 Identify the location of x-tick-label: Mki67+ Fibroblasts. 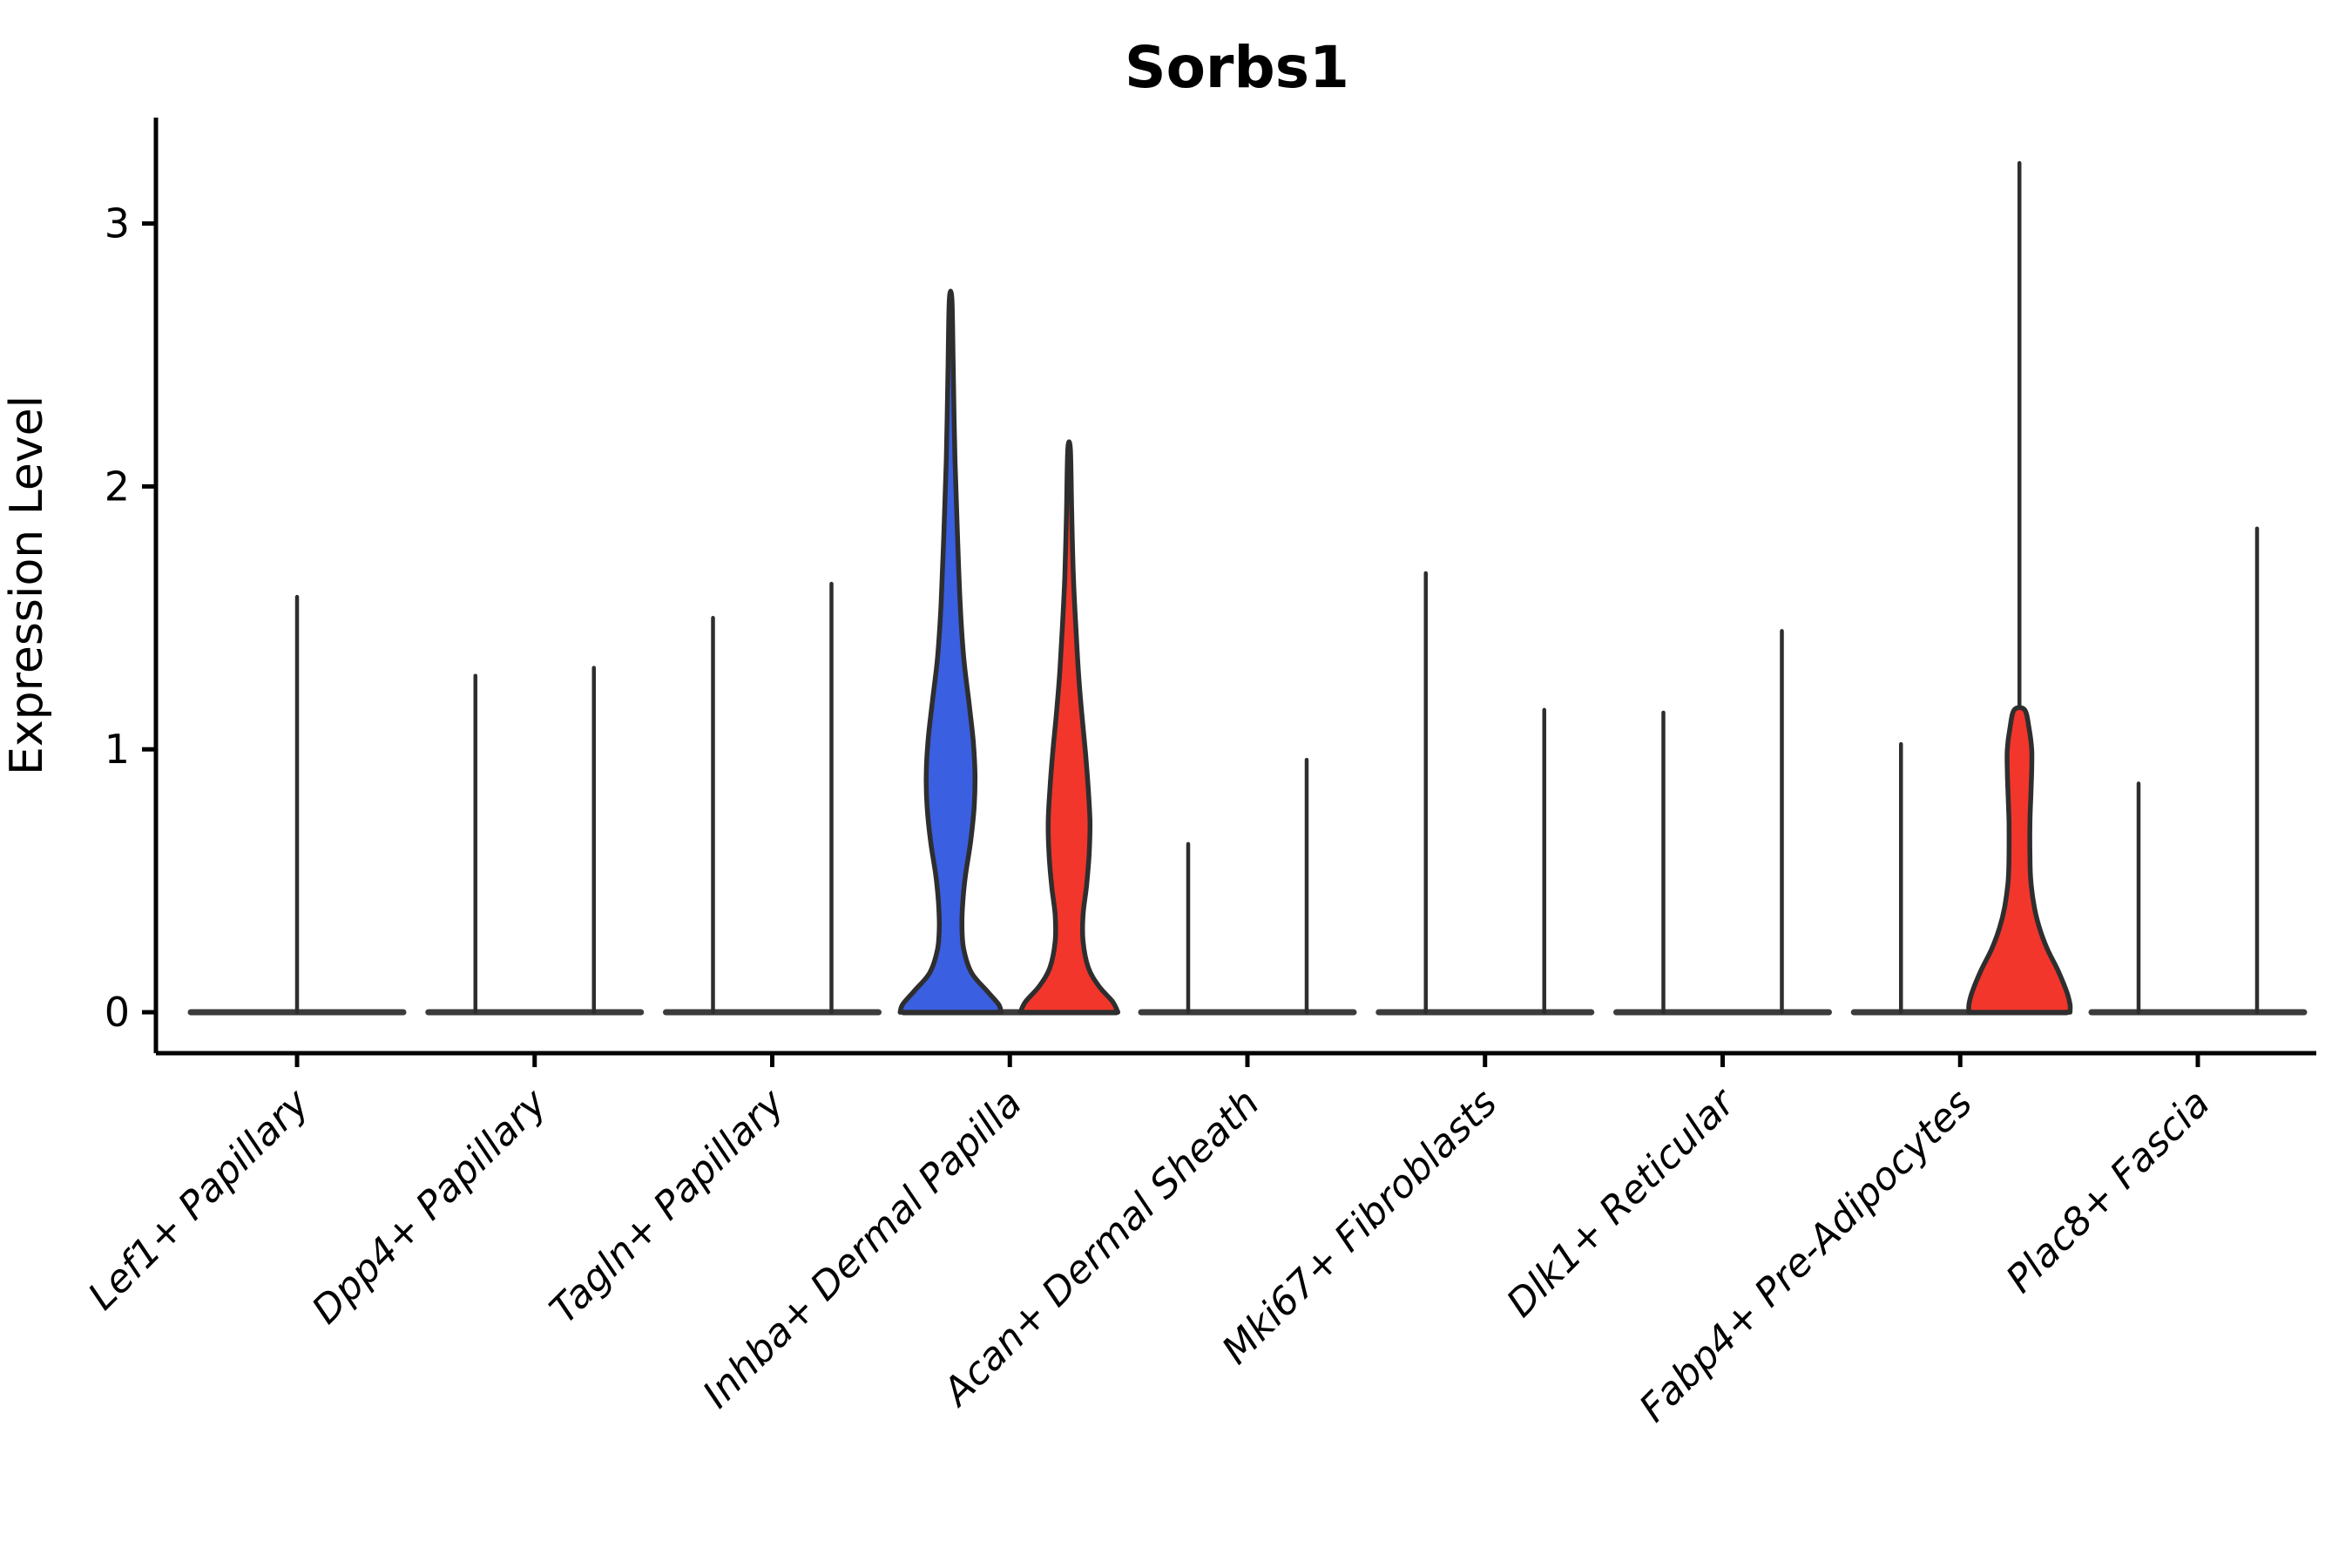
(1359, 1227).